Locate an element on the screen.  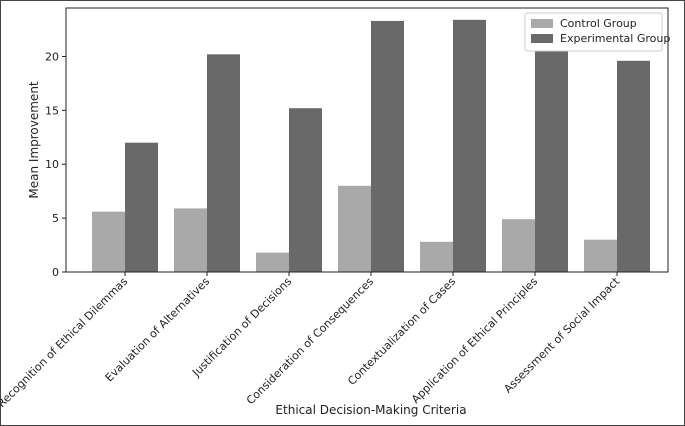
y-tick-label: 10 is located at coordinates (52, 164).